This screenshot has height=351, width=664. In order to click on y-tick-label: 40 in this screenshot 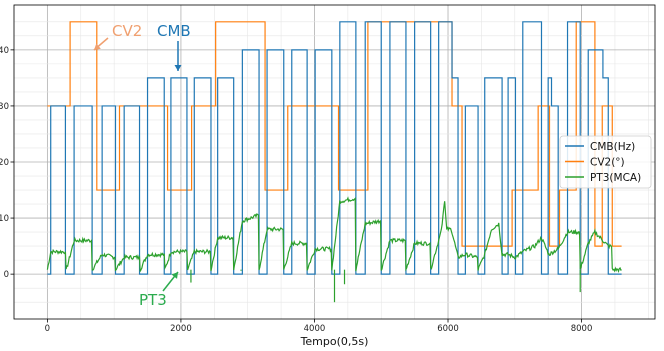, I will do `click(4, 51)`.